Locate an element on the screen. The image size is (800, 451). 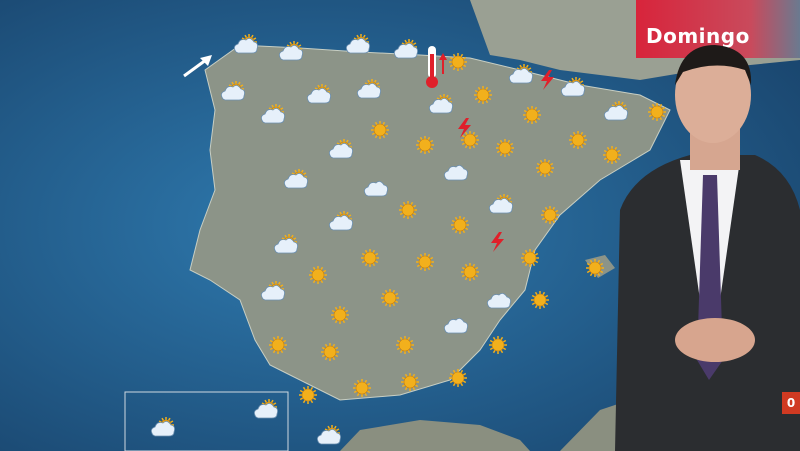
canary-islands-inset is located at coordinates (206, 421).